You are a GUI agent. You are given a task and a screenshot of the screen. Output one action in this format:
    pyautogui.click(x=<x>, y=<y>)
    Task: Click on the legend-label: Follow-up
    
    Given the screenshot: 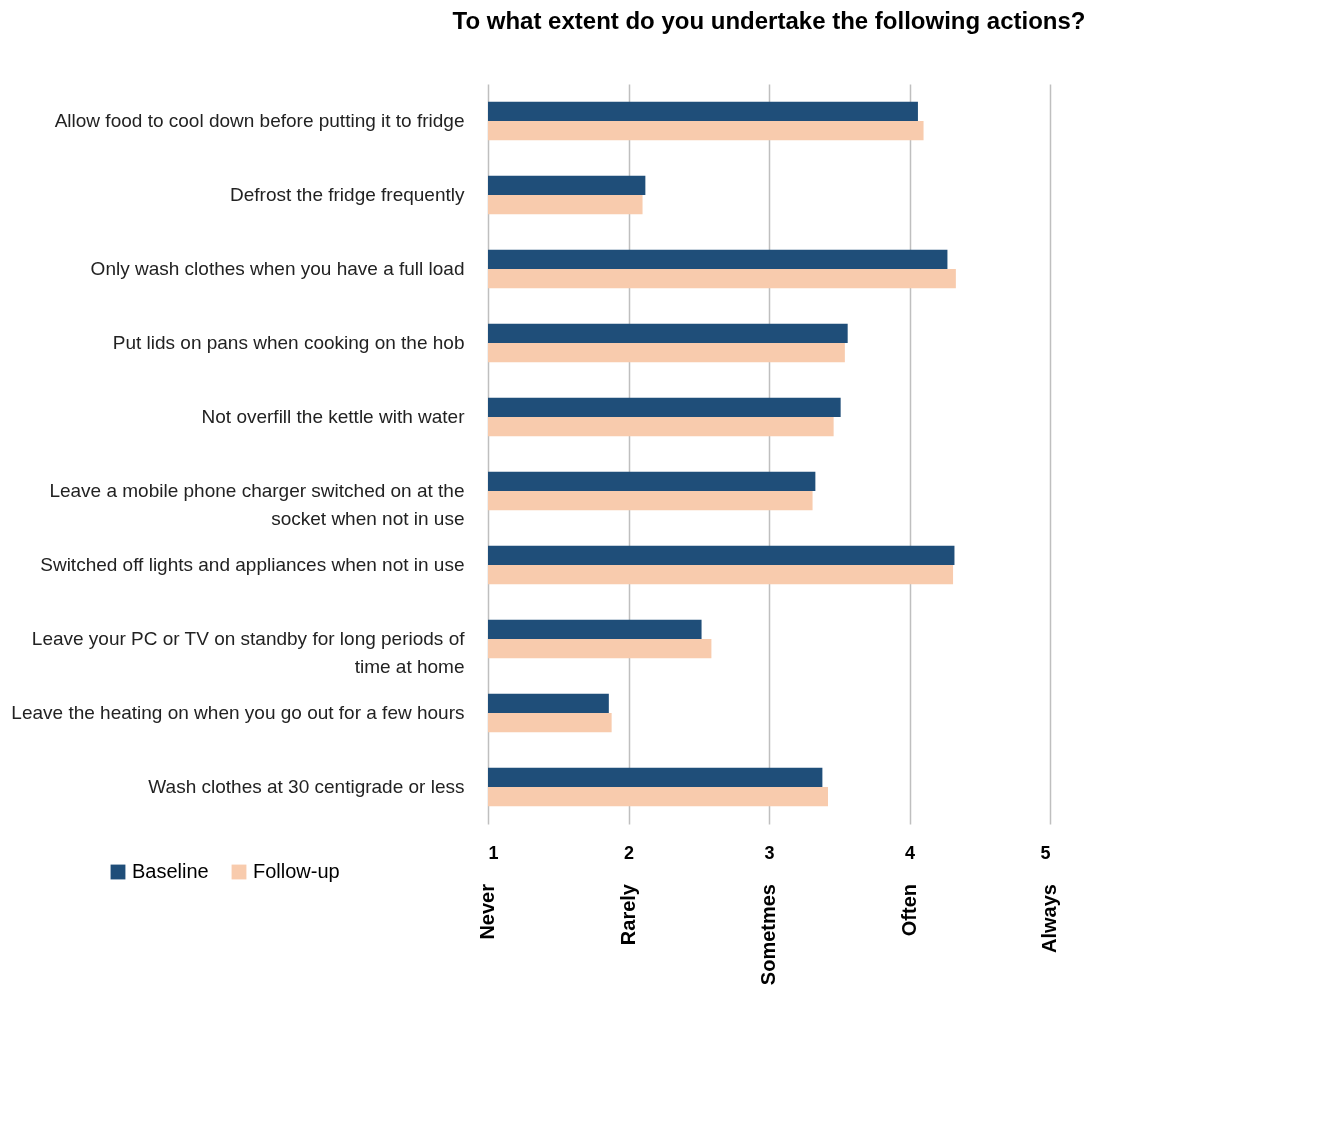 What is the action you would take?
    pyautogui.click(x=296, y=871)
    